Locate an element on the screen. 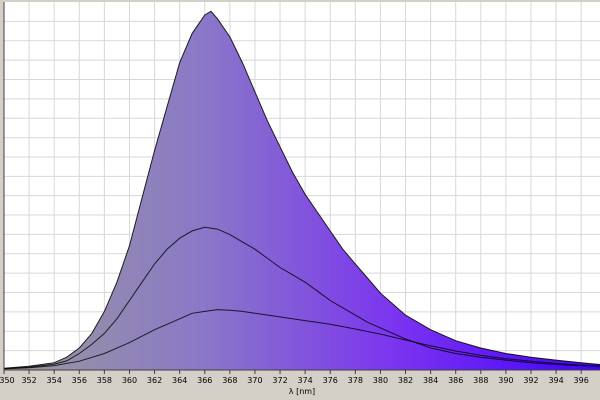  x-tick-label: 368 is located at coordinates (229, 380).